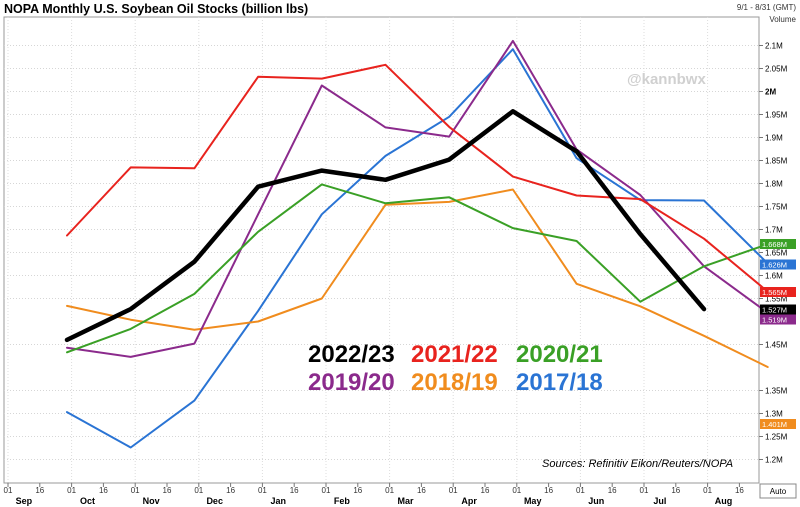 The width and height of the screenshot is (800, 507). Describe the element at coordinates (770, 92) in the screenshot. I see `y-tick-label: 2M` at that location.